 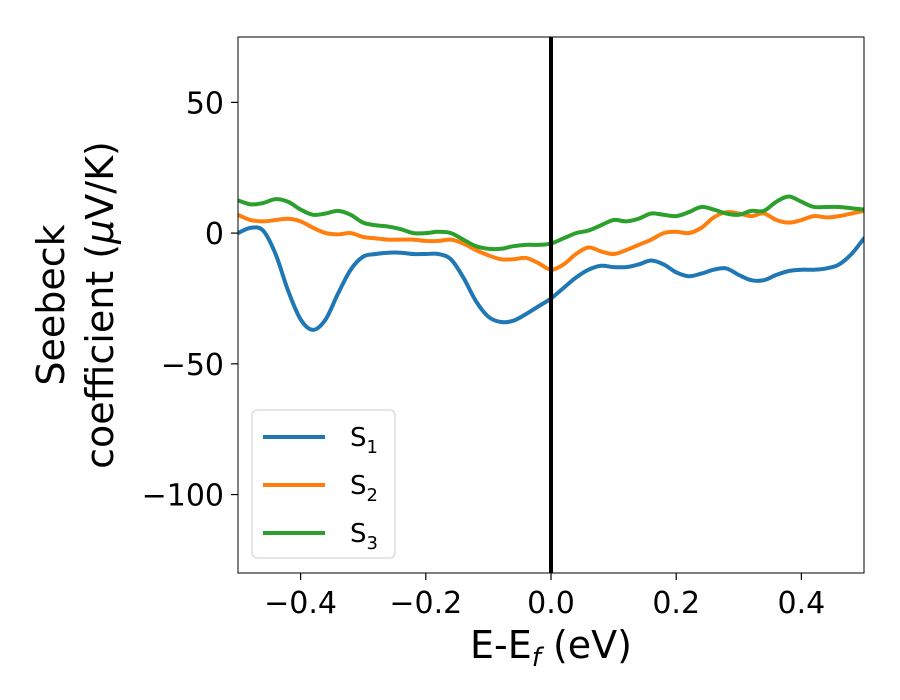 What do you see at coordinates (51, 304) in the screenshot?
I see `y-axis-label-line1: Seebeck` at bounding box center [51, 304].